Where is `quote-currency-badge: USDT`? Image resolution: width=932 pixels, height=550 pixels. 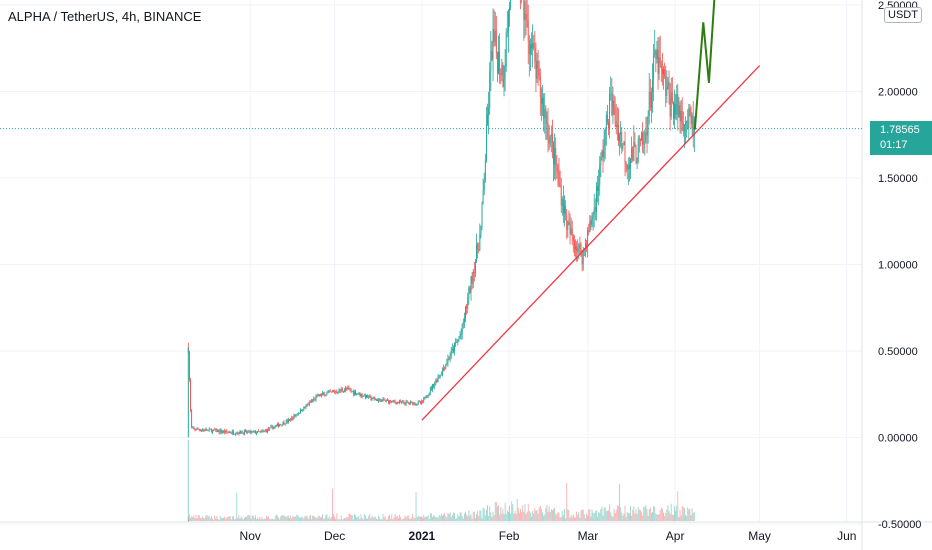
quote-currency-badge: USDT is located at coordinates (903, 15).